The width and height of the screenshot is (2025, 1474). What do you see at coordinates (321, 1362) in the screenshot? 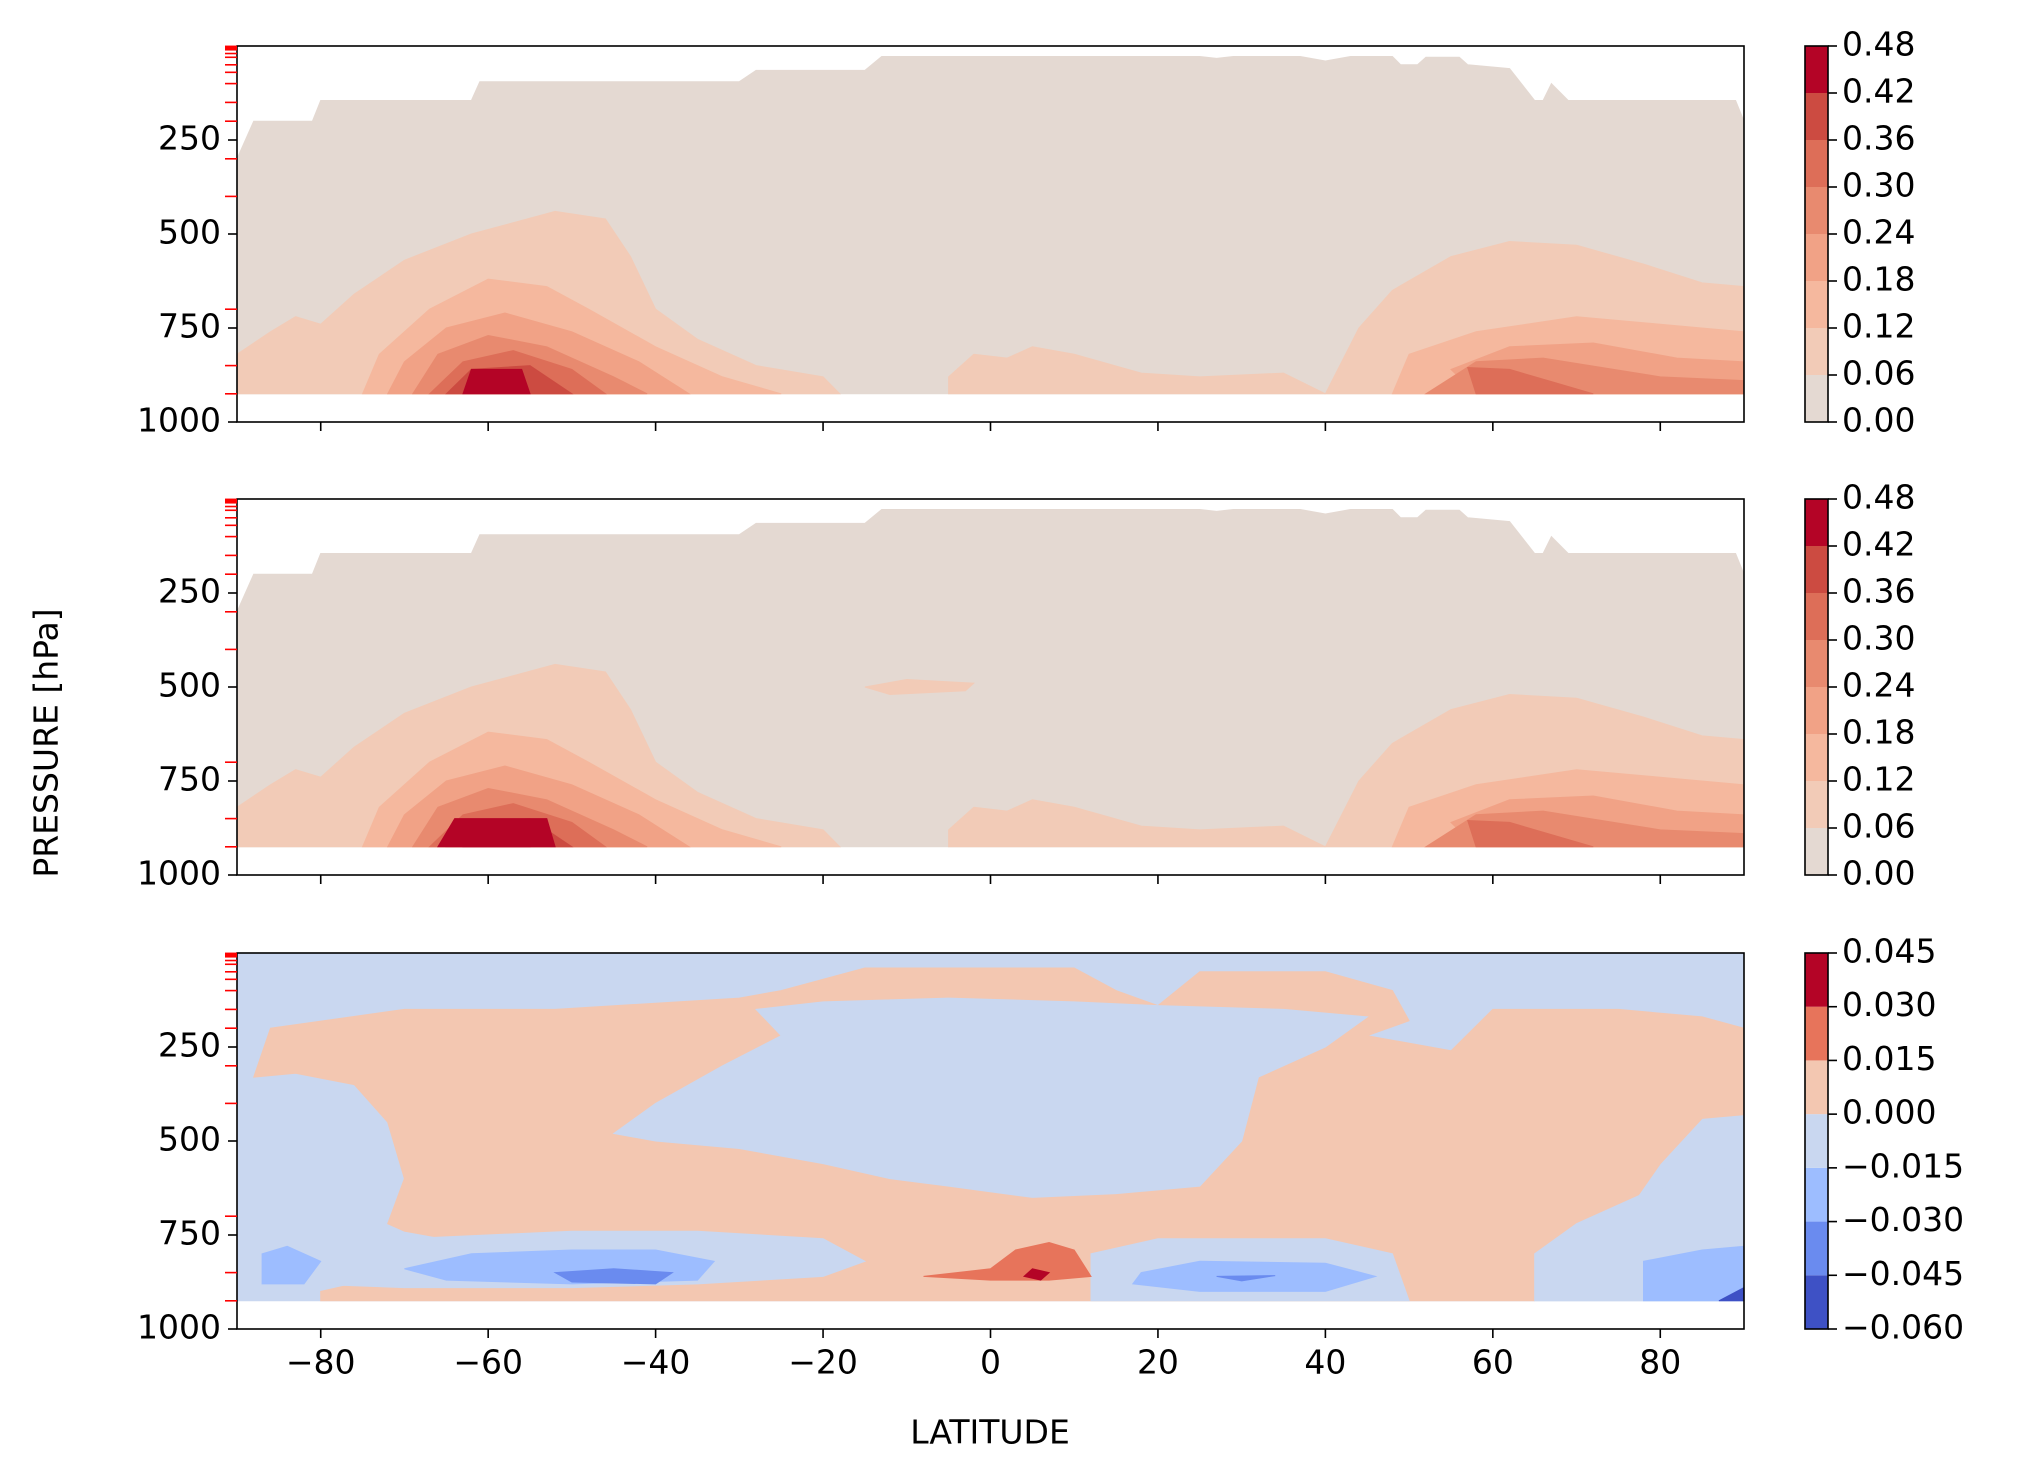
I see `x-tick-label: −80` at bounding box center [321, 1362].